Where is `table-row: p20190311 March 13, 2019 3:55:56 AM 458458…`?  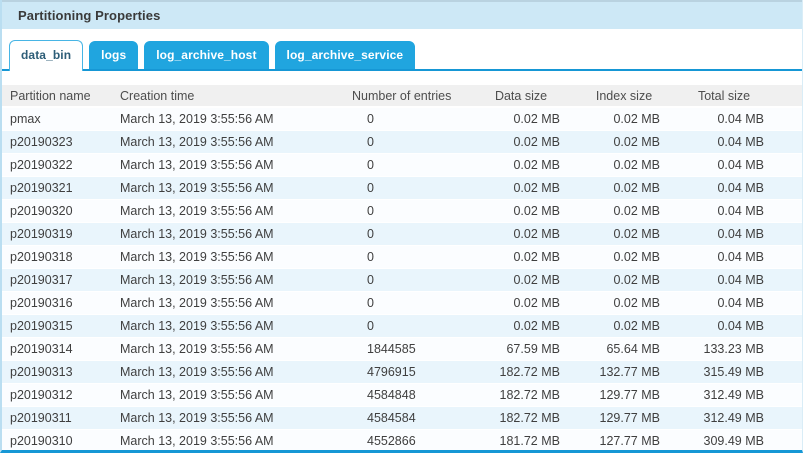 table-row: p20190311 March 13, 2019 3:55:56 AM 458458… is located at coordinates (402, 418).